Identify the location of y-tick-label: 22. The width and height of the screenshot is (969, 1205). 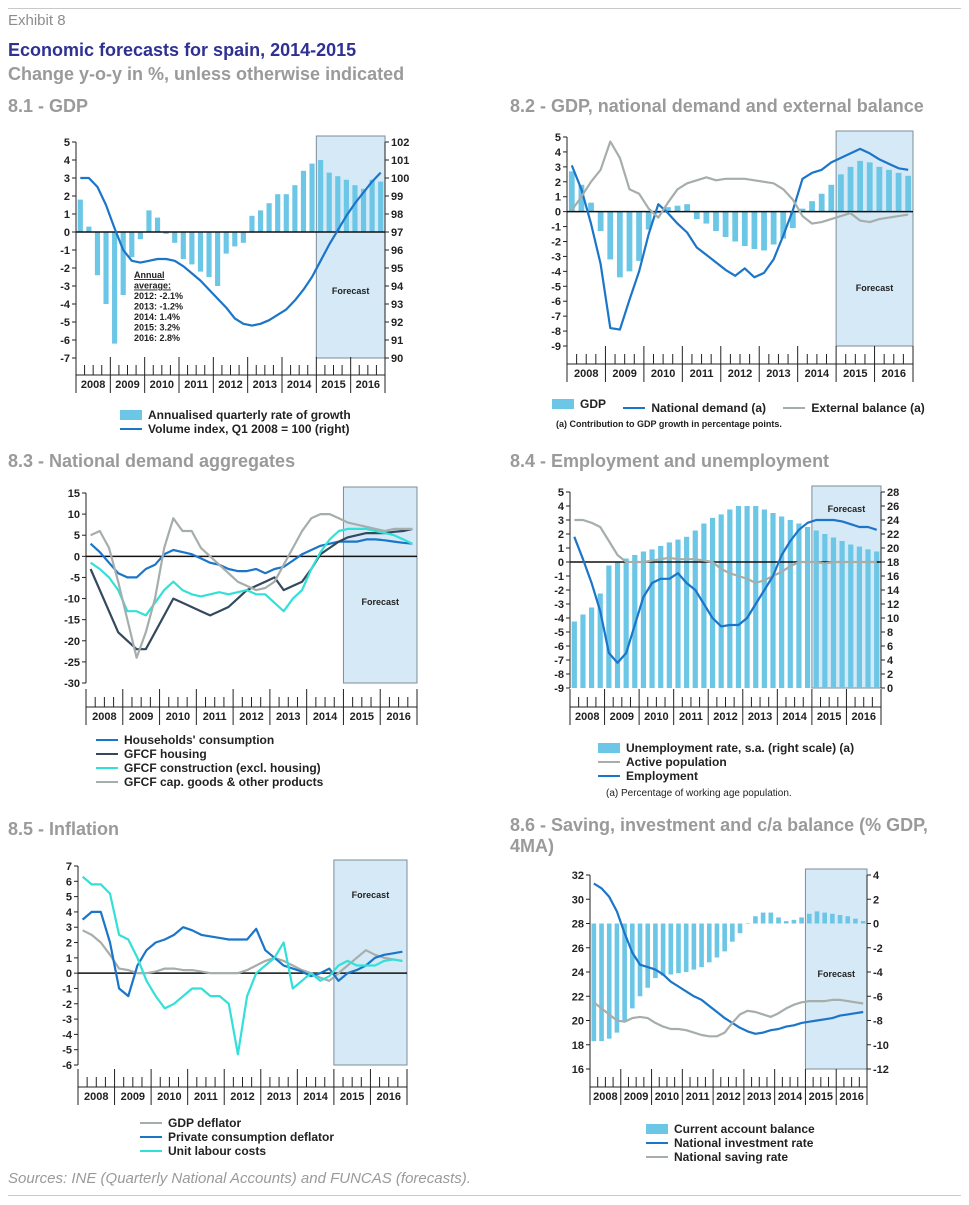
(578, 997).